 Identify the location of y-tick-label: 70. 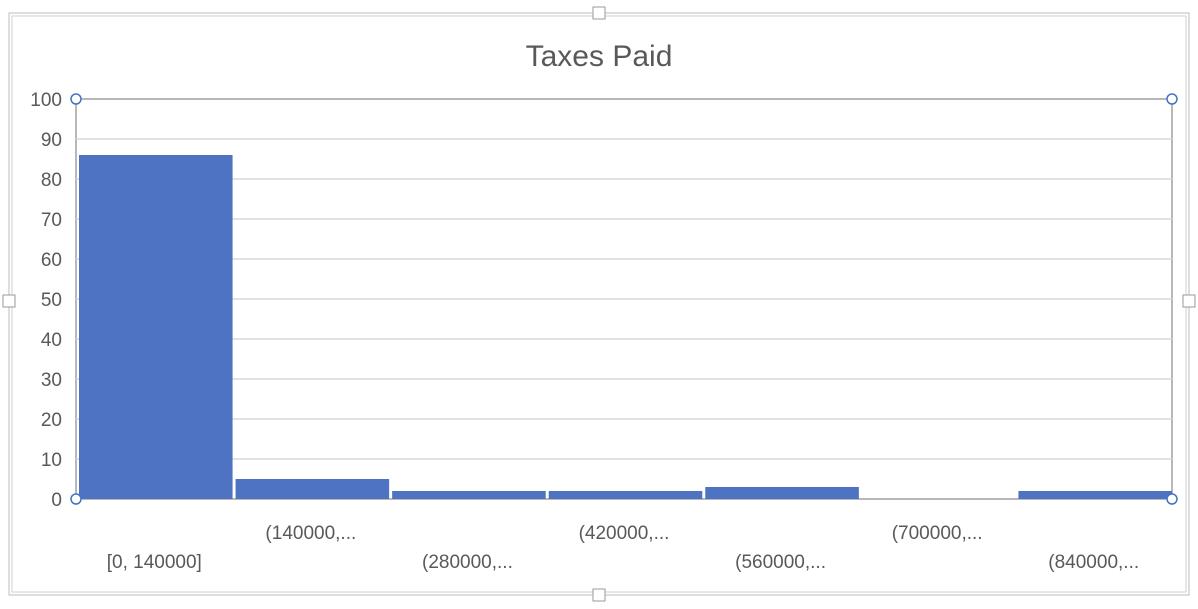
(51, 220).